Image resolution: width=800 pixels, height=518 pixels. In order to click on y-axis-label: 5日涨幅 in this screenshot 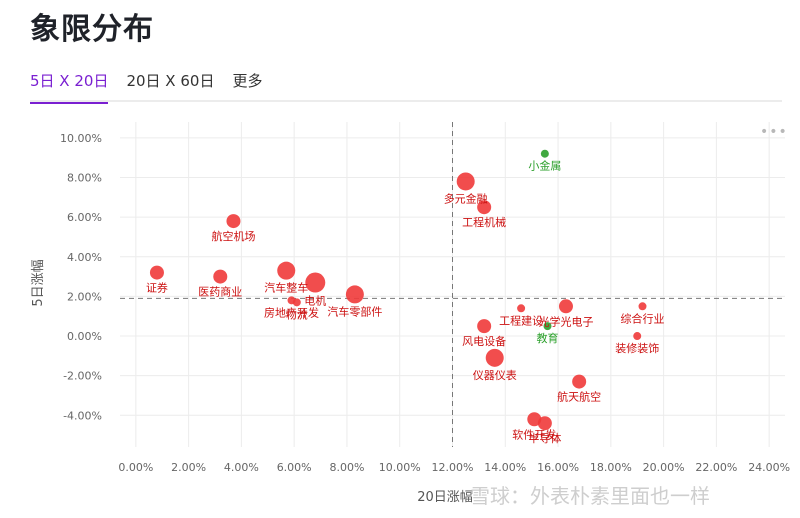, I will do `click(38, 282)`.